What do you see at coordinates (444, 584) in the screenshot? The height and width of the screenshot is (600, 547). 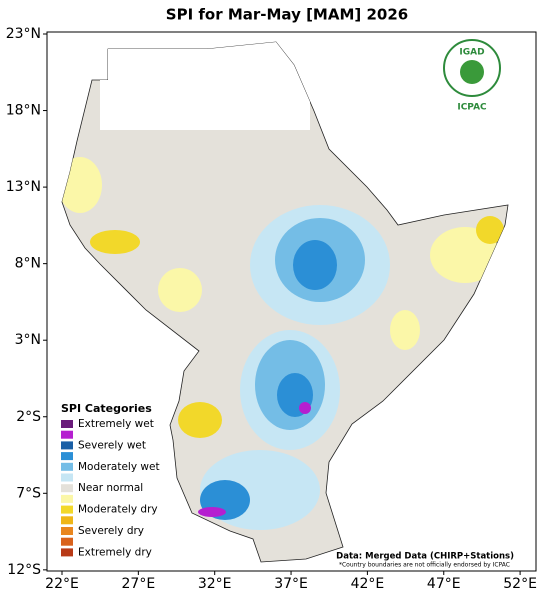 I see `x-tick-label: 47°E` at bounding box center [444, 584].